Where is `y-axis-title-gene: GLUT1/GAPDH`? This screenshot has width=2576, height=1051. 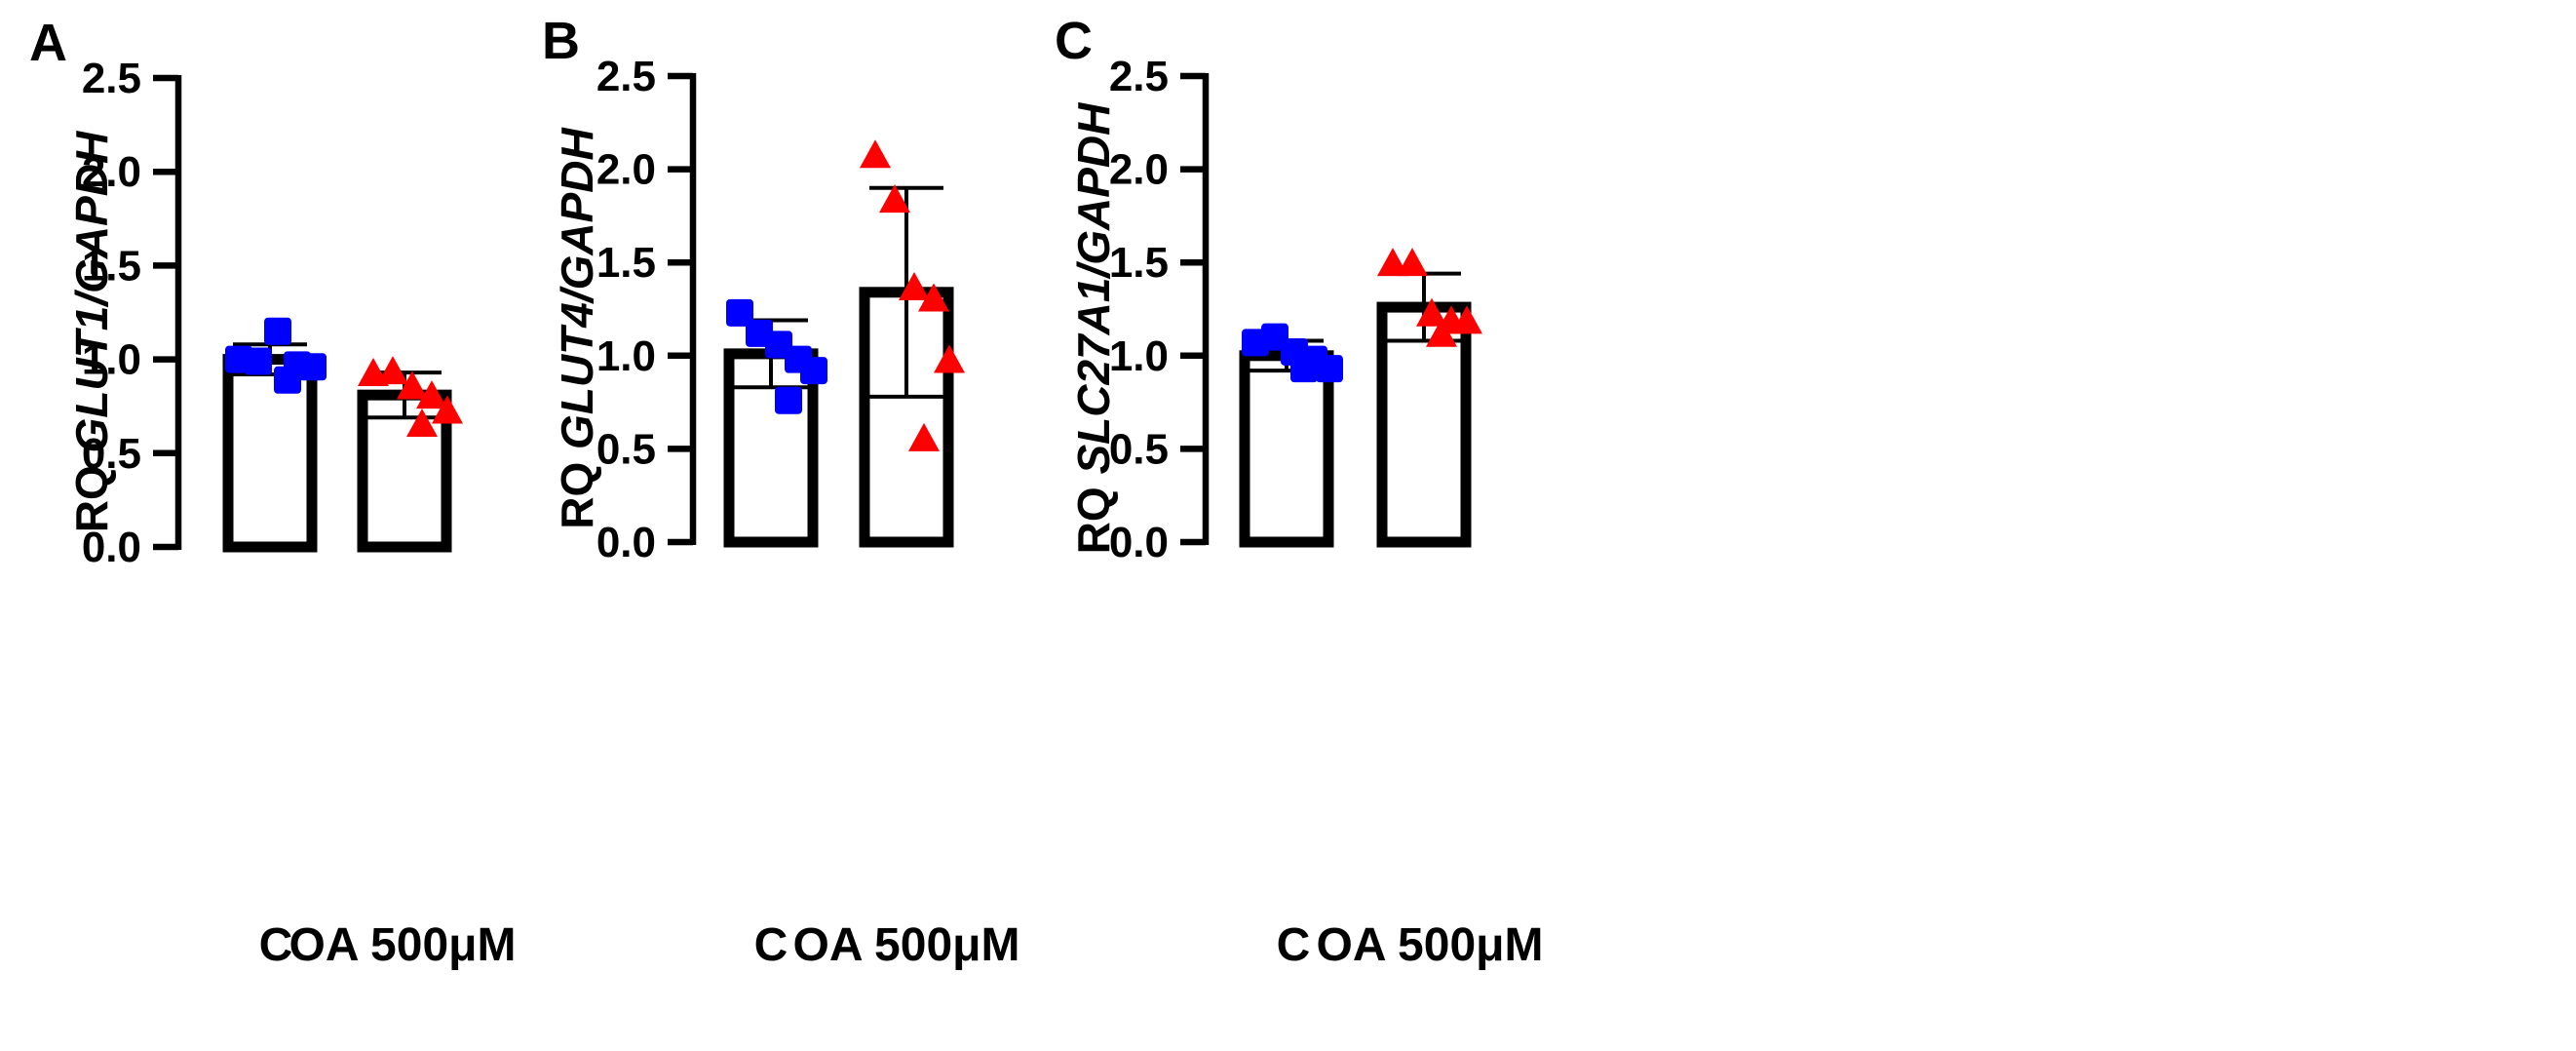 y-axis-title-gene: GLUT1/GAPDH is located at coordinates (91, 291).